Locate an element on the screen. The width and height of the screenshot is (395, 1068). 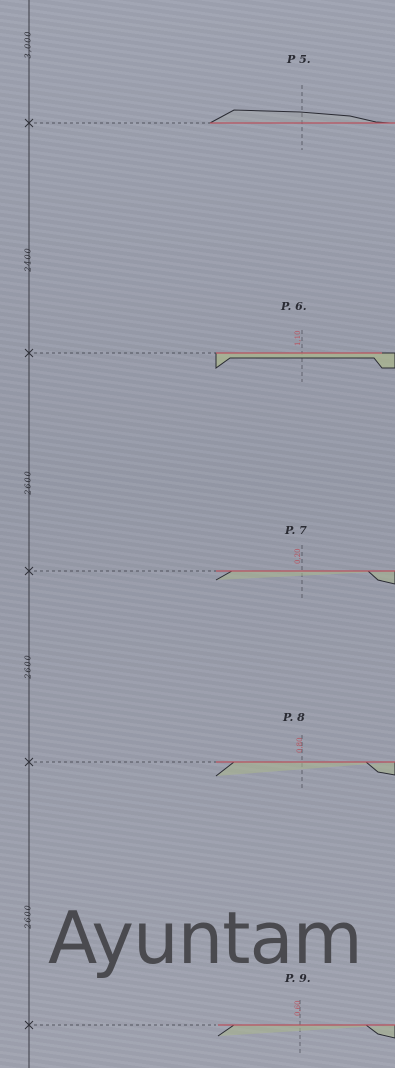
profile-label-6: P. 6. is located at coordinates (294, 306).